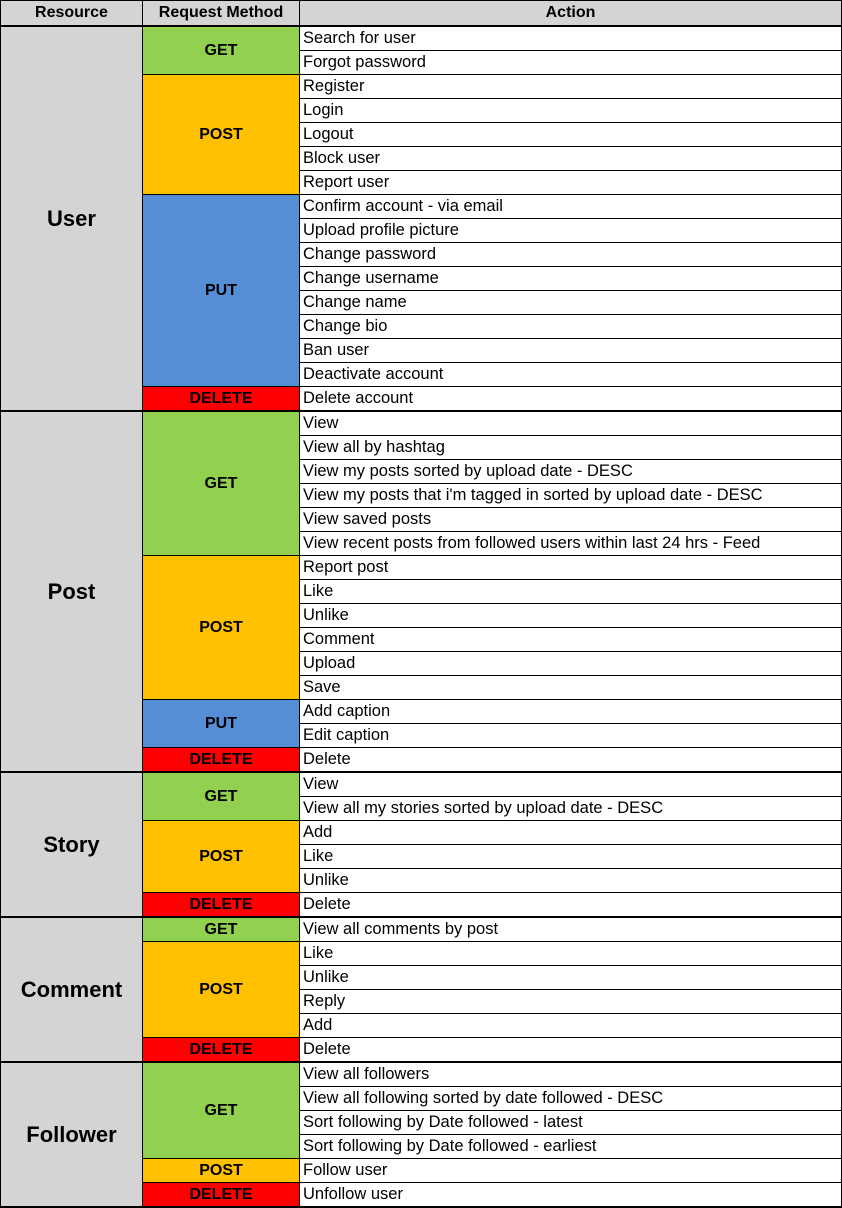 Image resolution: width=842 pixels, height=1208 pixels. Describe the element at coordinates (570, 929) in the screenshot. I see `action-cell: View all comments by post` at that location.